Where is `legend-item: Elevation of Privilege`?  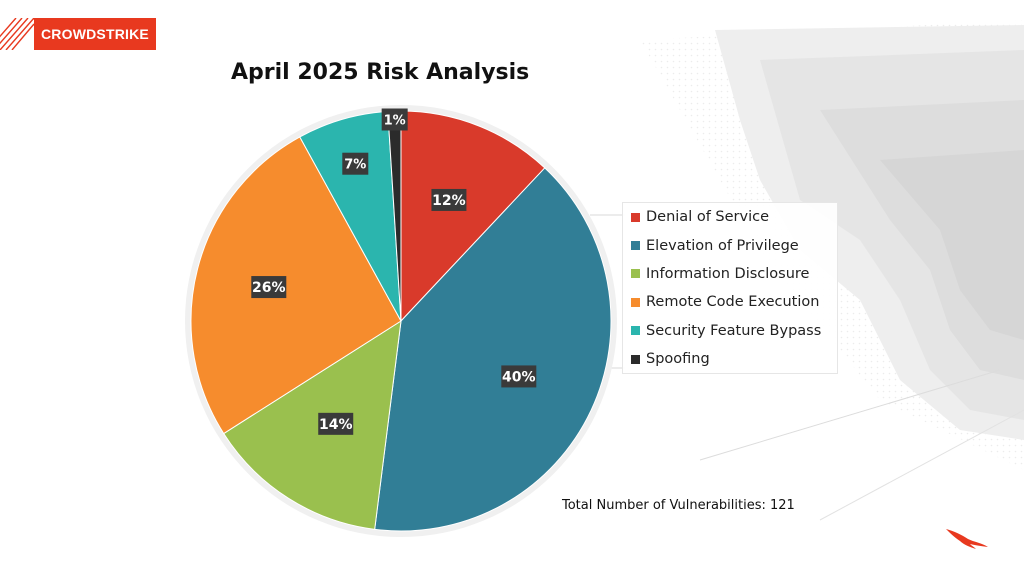 legend-item: Elevation of Privilege is located at coordinates (730, 245).